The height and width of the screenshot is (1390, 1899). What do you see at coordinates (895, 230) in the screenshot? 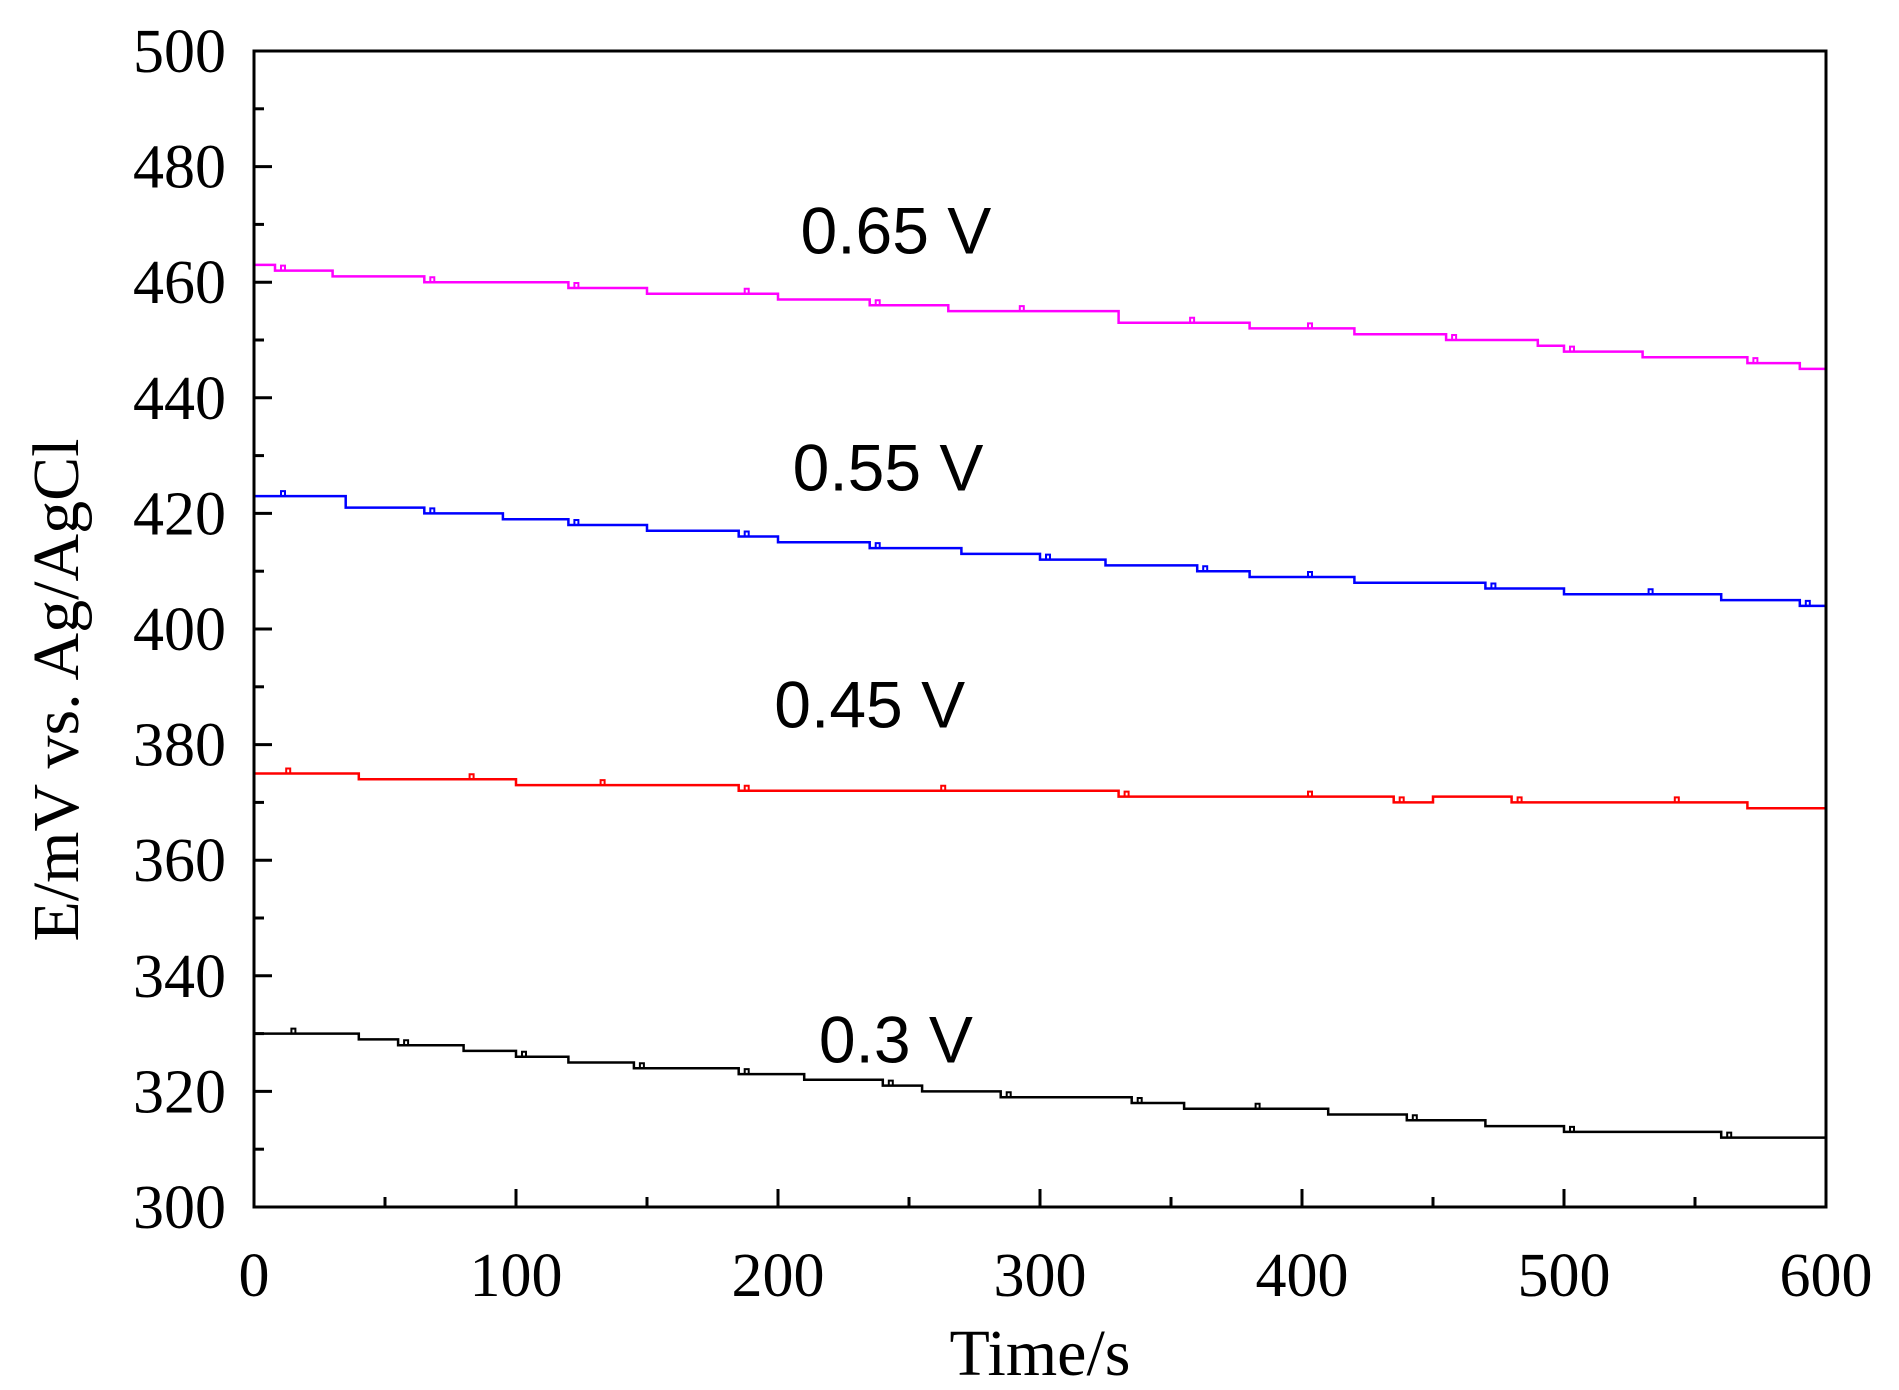
I see `series-label-0-65-V: 0.65 V` at bounding box center [895, 230].